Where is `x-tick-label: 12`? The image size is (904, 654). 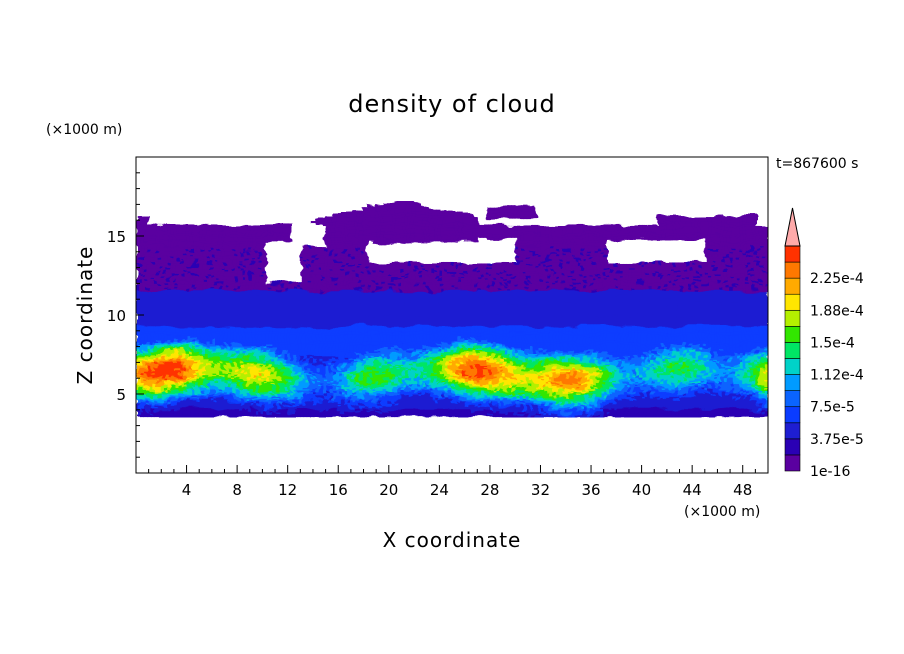 x-tick-label: 12 is located at coordinates (287, 490).